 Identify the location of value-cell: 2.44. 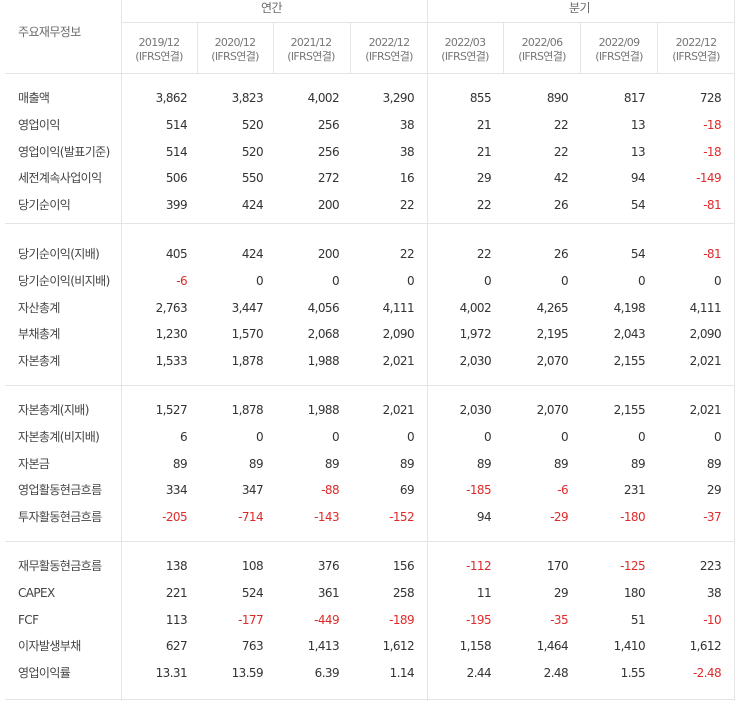
(479, 673).